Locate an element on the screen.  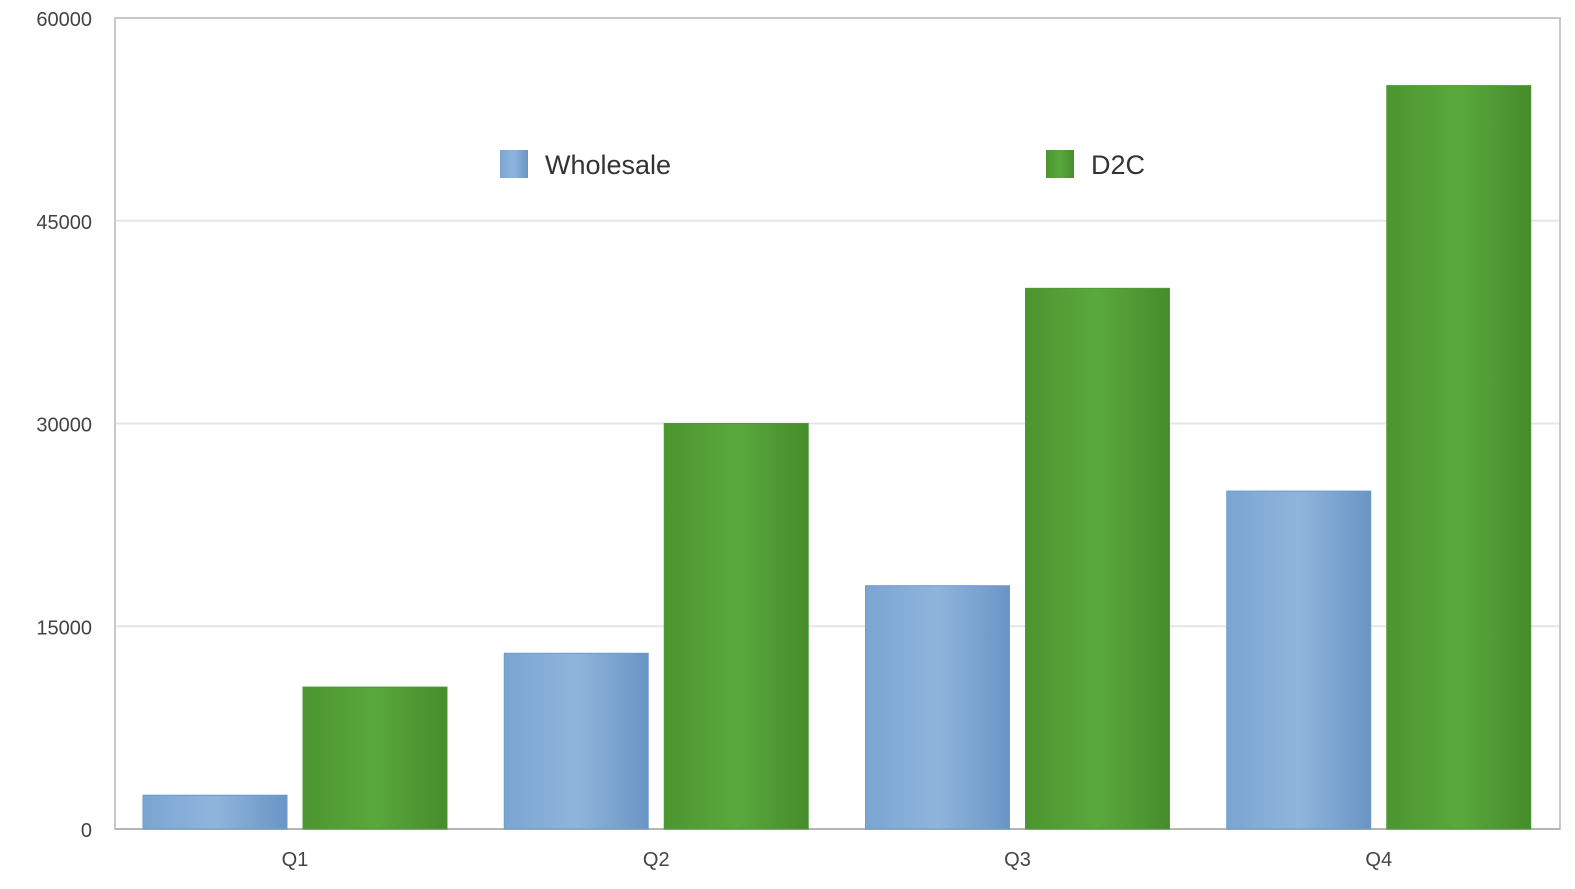
bar-d2c-q1 is located at coordinates (375, 758).